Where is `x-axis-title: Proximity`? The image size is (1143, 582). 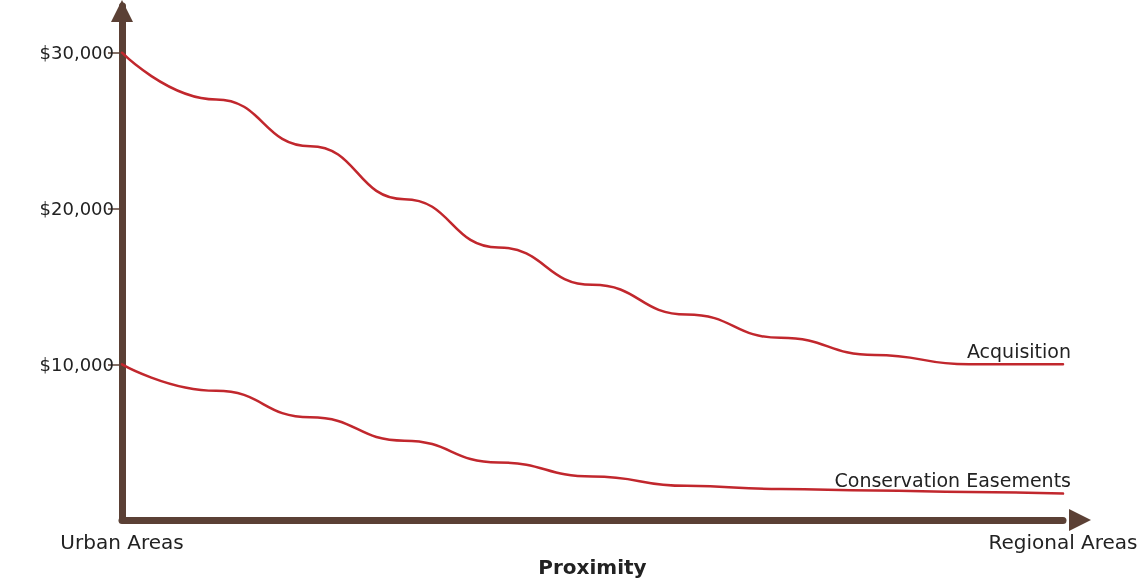 x-axis-title: Proximity is located at coordinates (592, 567).